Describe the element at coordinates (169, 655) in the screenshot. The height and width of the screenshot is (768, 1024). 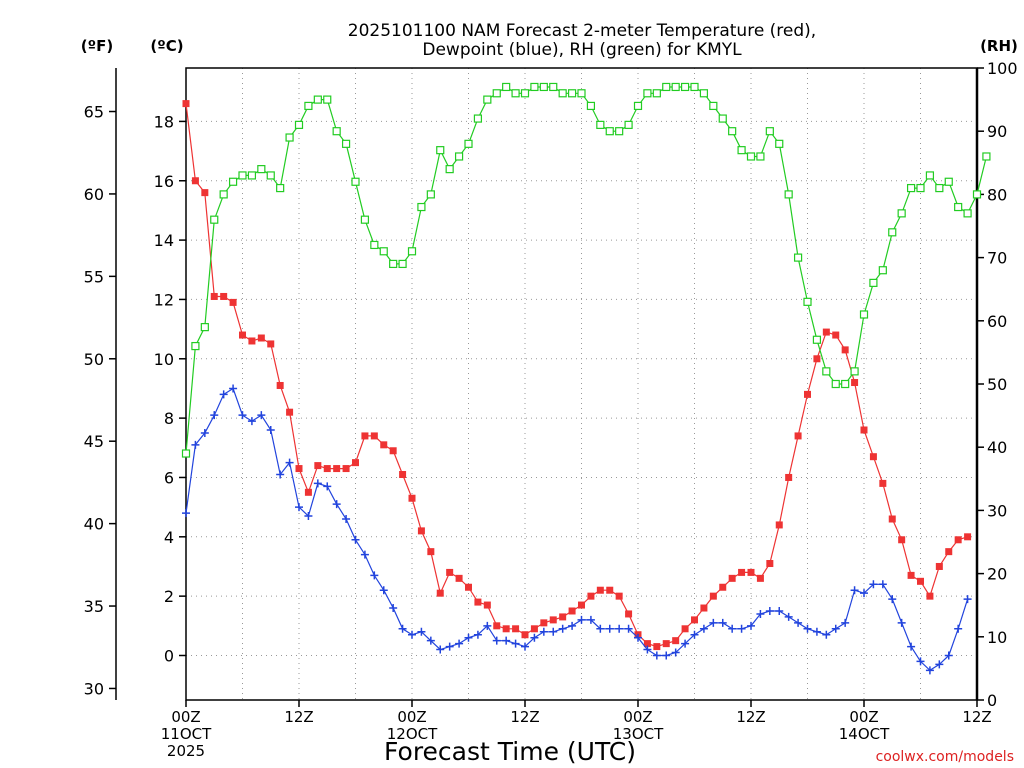
I see `celsius-tick-label: 0` at that location.